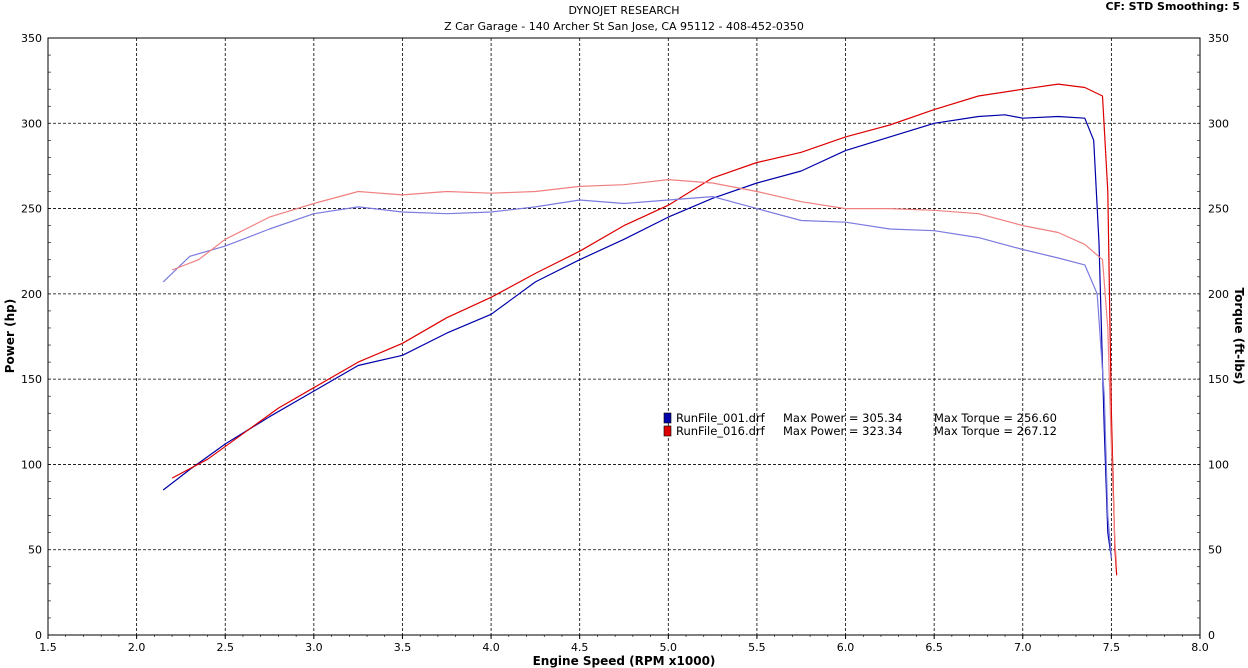 The height and width of the screenshot is (668, 1248). I want to click on x-tick-label: 4.5, so click(580, 647).